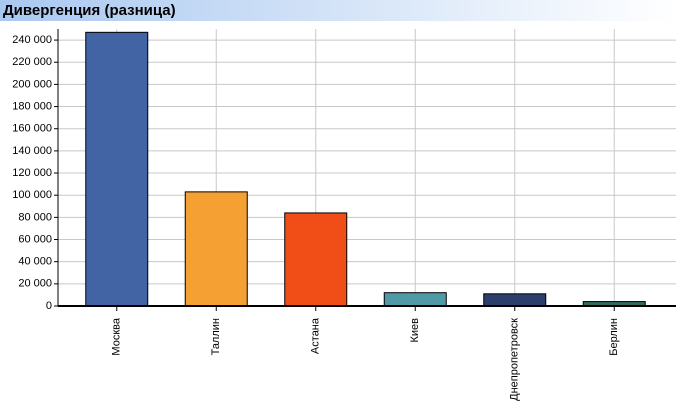 This screenshot has width=676, height=411. Describe the element at coordinates (515, 359) in the screenshot. I see `x-tick-label: Днепропетровск` at that location.